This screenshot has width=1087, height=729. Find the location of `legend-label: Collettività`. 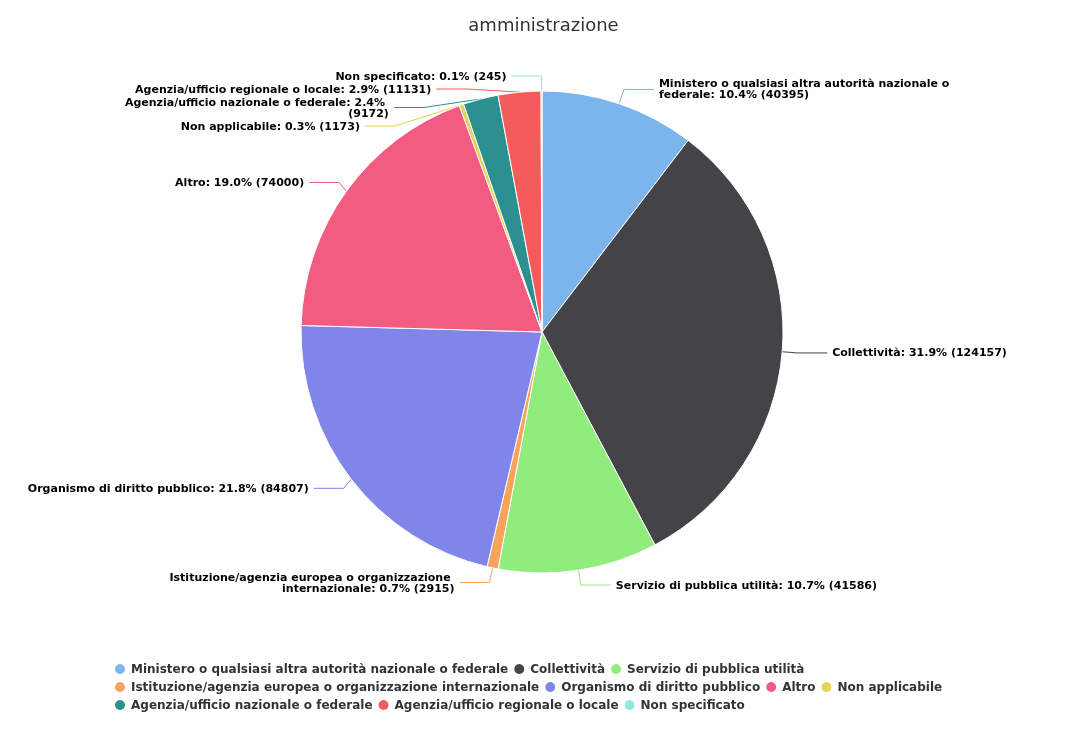

legend-label: Collettività is located at coordinates (568, 669).